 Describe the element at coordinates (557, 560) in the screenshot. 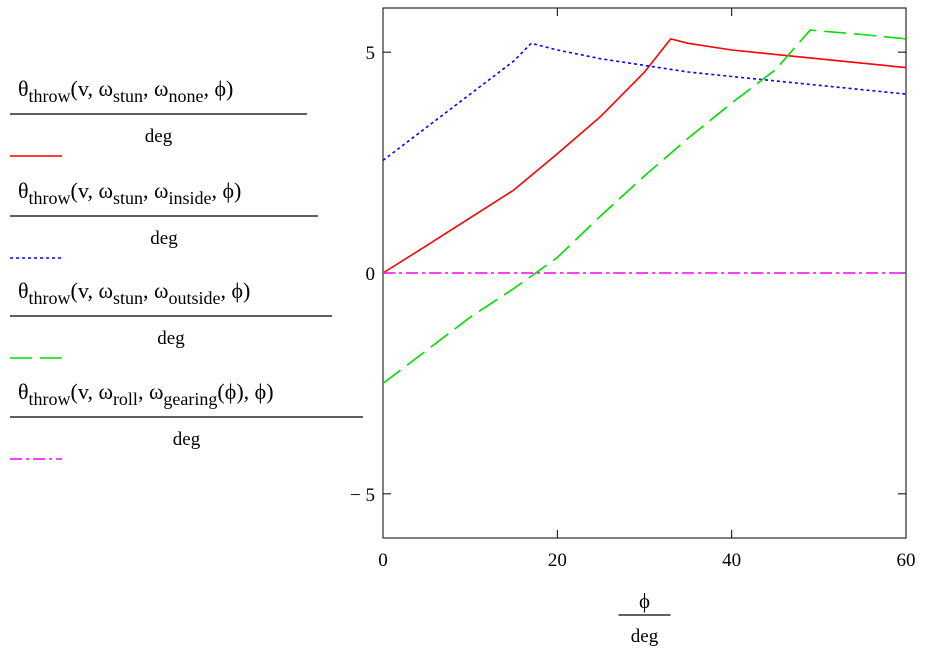

I see `x-tick-label: 20` at that location.